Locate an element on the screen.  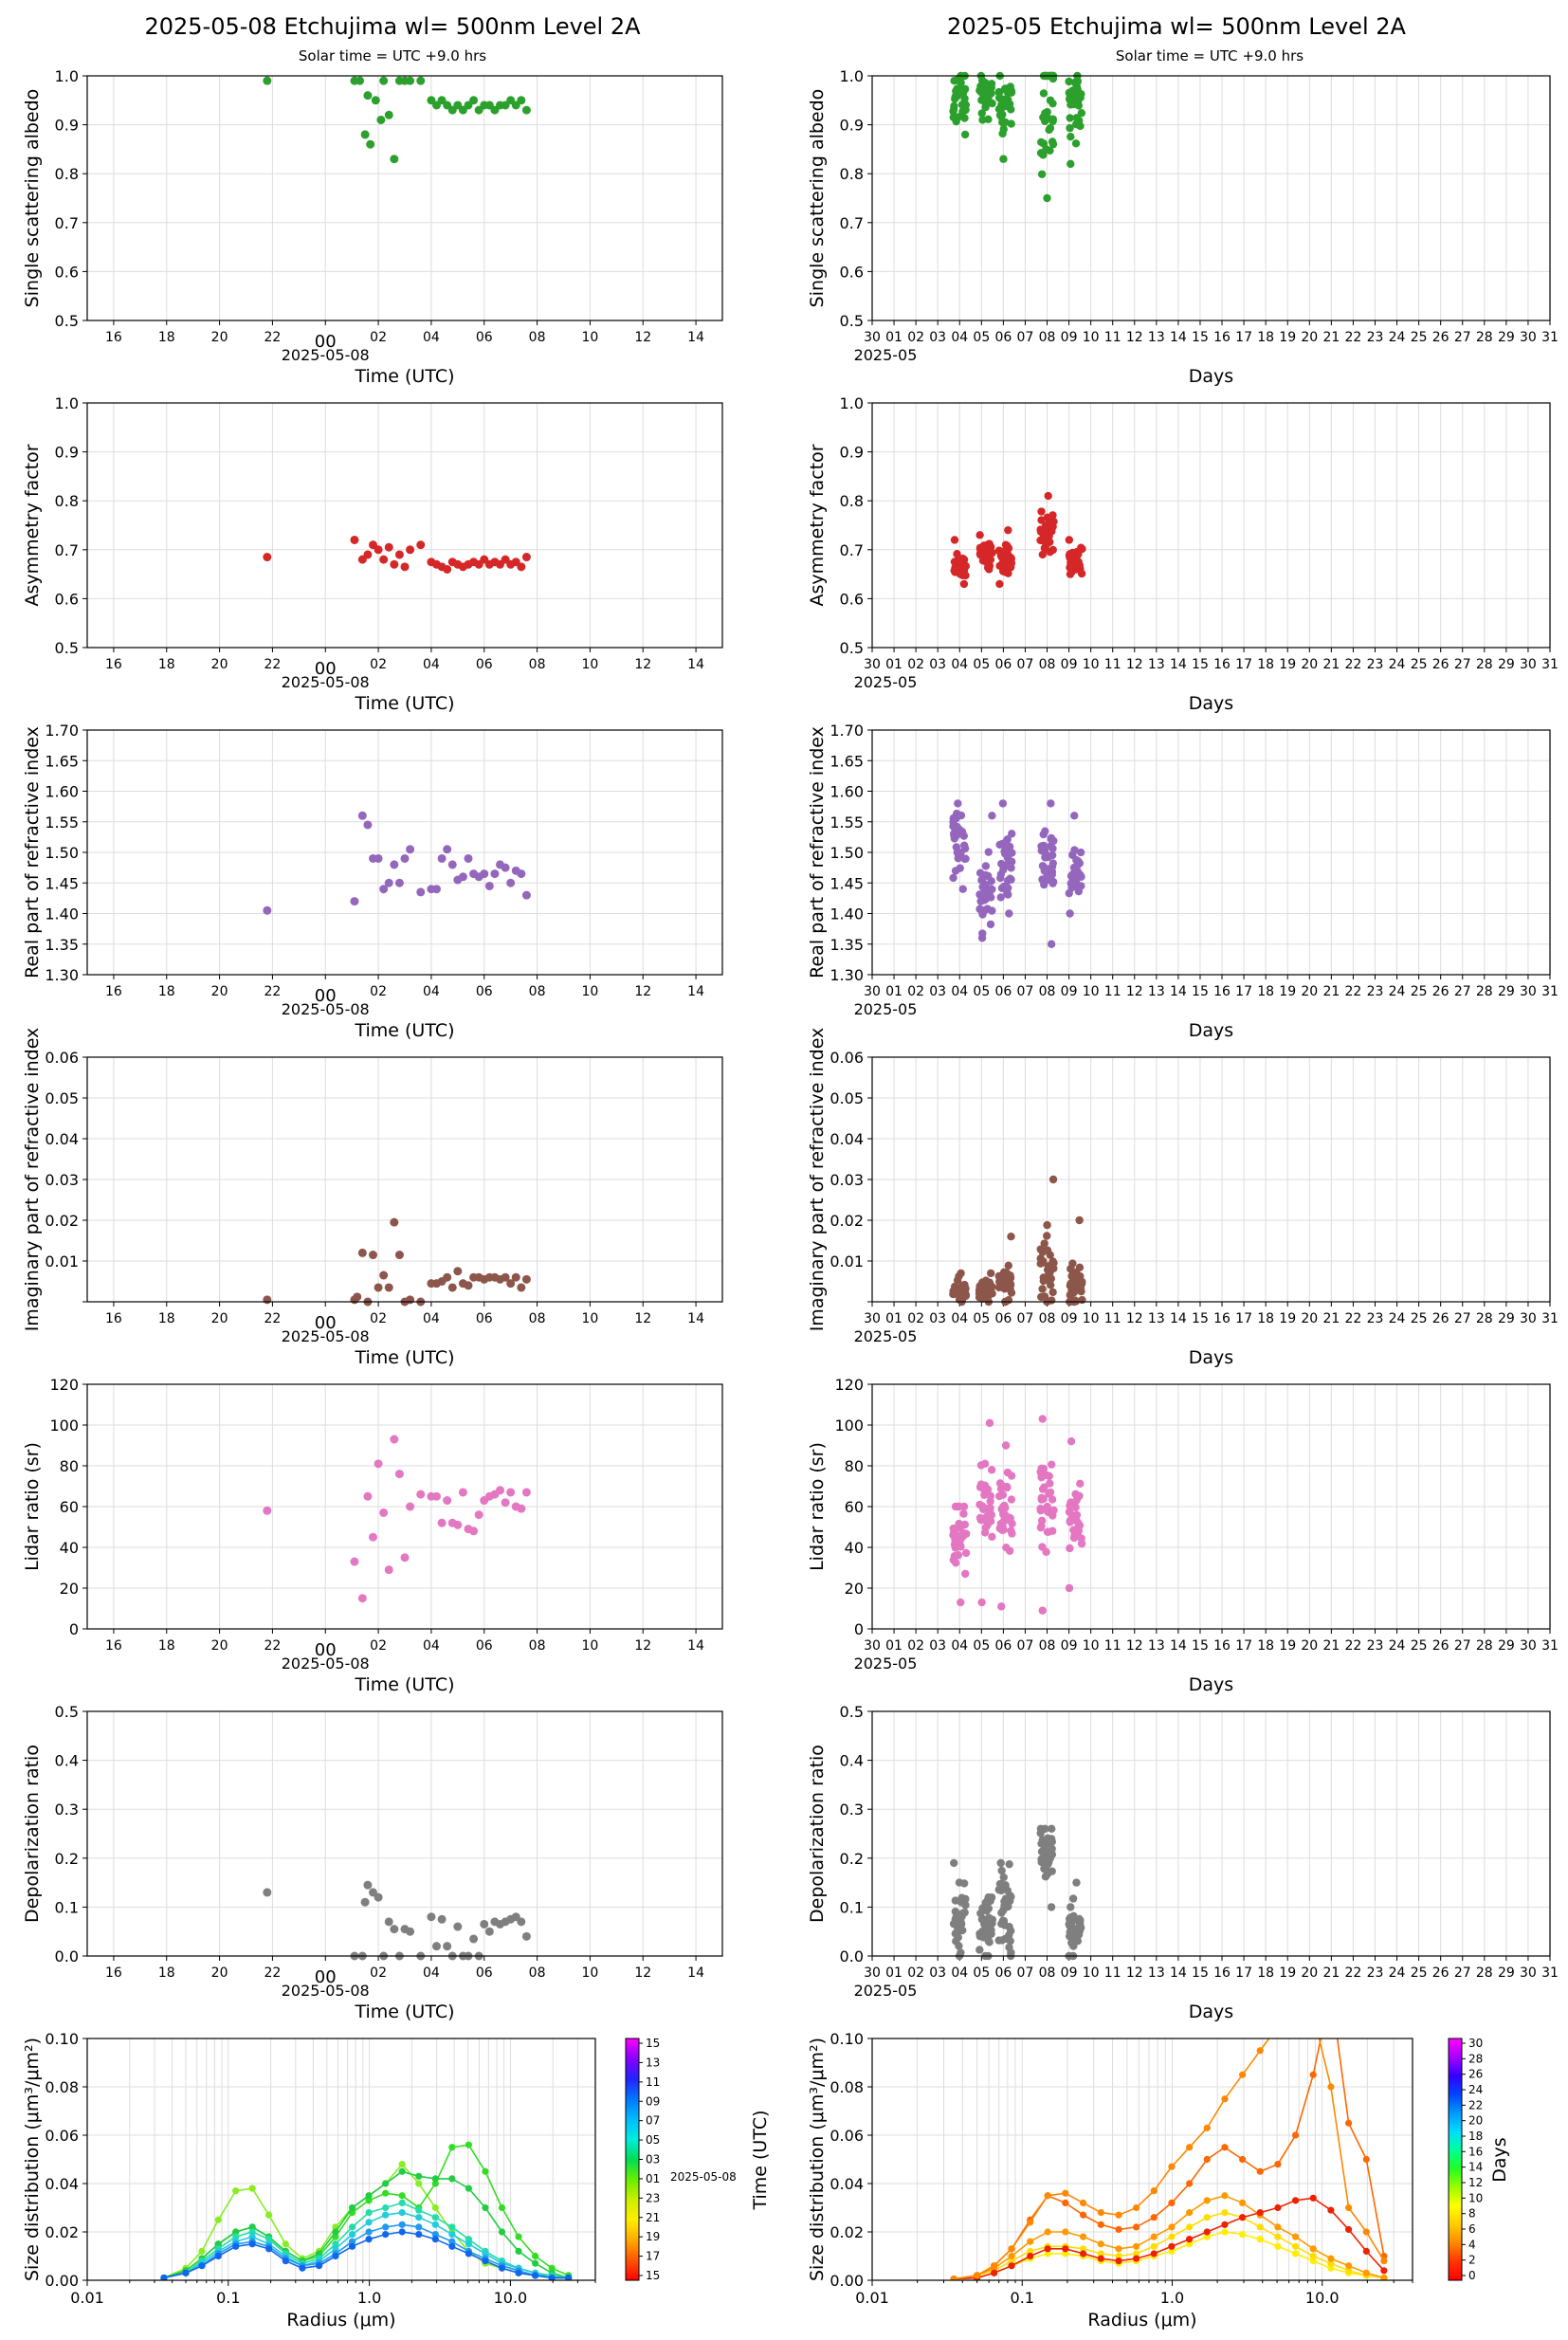
lidar_monthly-xtick-label: 17 is located at coordinates (1243, 1646).